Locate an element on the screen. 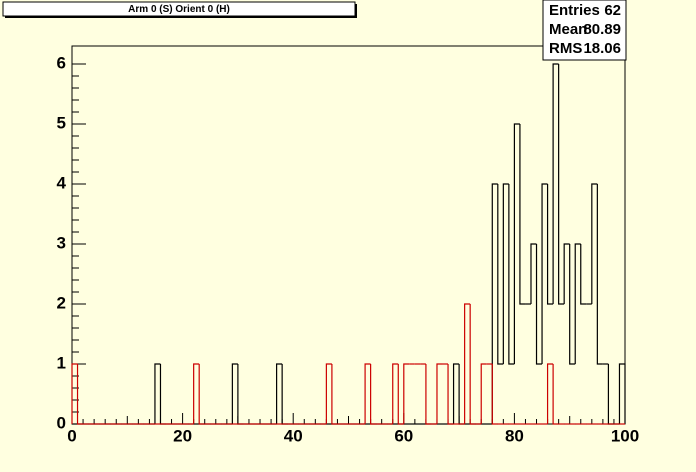  x-tick-label: 80 is located at coordinates (514, 435).